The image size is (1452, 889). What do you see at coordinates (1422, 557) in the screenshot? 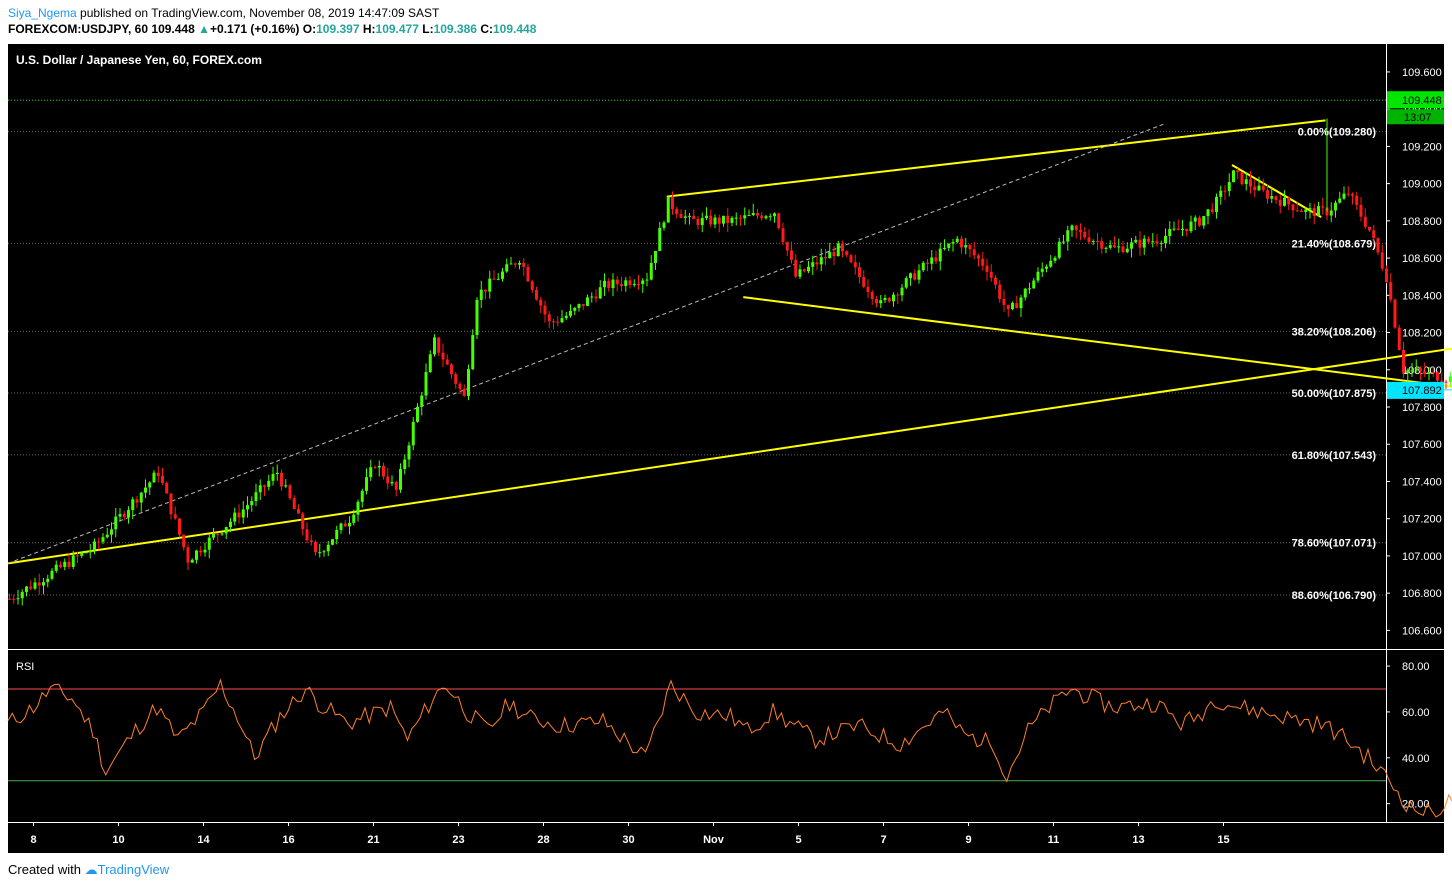
I see `y-tick-label: 107.000` at bounding box center [1422, 557].